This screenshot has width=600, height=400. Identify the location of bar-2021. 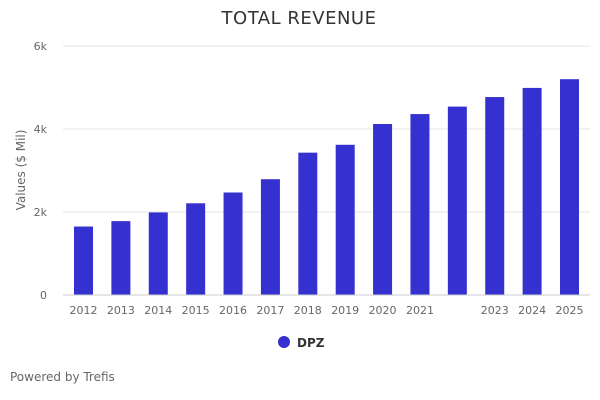
(420, 204).